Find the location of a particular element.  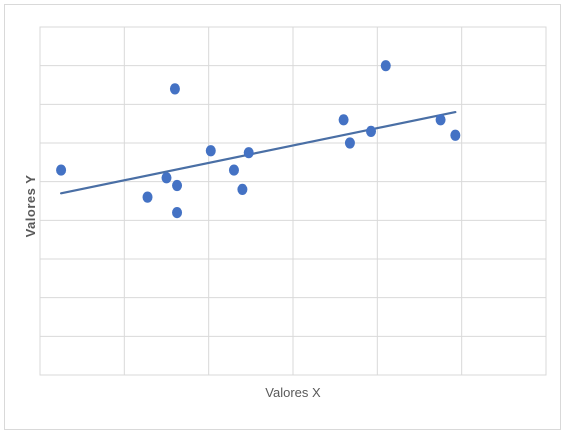

trendline-layer is located at coordinates (258, 152).